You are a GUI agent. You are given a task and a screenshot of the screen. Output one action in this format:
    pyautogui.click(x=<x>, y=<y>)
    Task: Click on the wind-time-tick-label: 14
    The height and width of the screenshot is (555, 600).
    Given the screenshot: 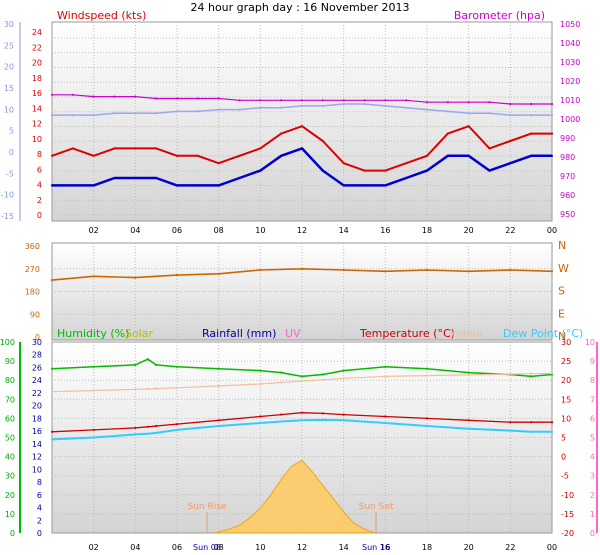 What is the action you would take?
    pyautogui.click(x=344, y=230)
    